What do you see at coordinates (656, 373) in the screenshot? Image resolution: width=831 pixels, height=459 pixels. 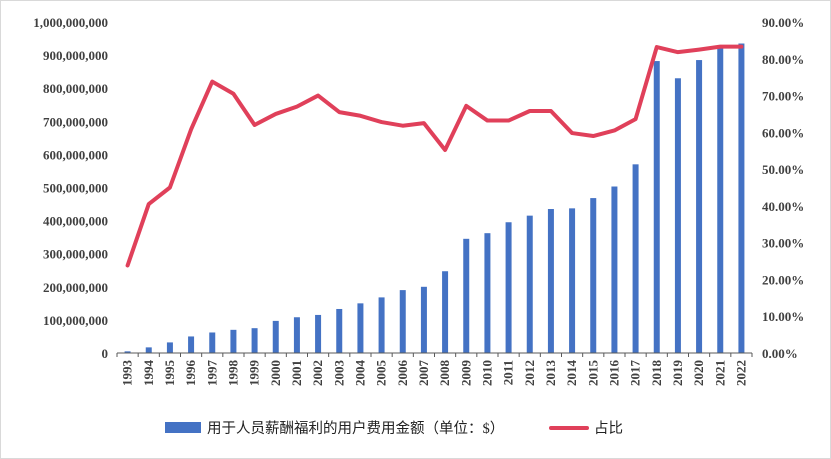 I see `x-tick-label-2018: 2018` at bounding box center [656, 373].